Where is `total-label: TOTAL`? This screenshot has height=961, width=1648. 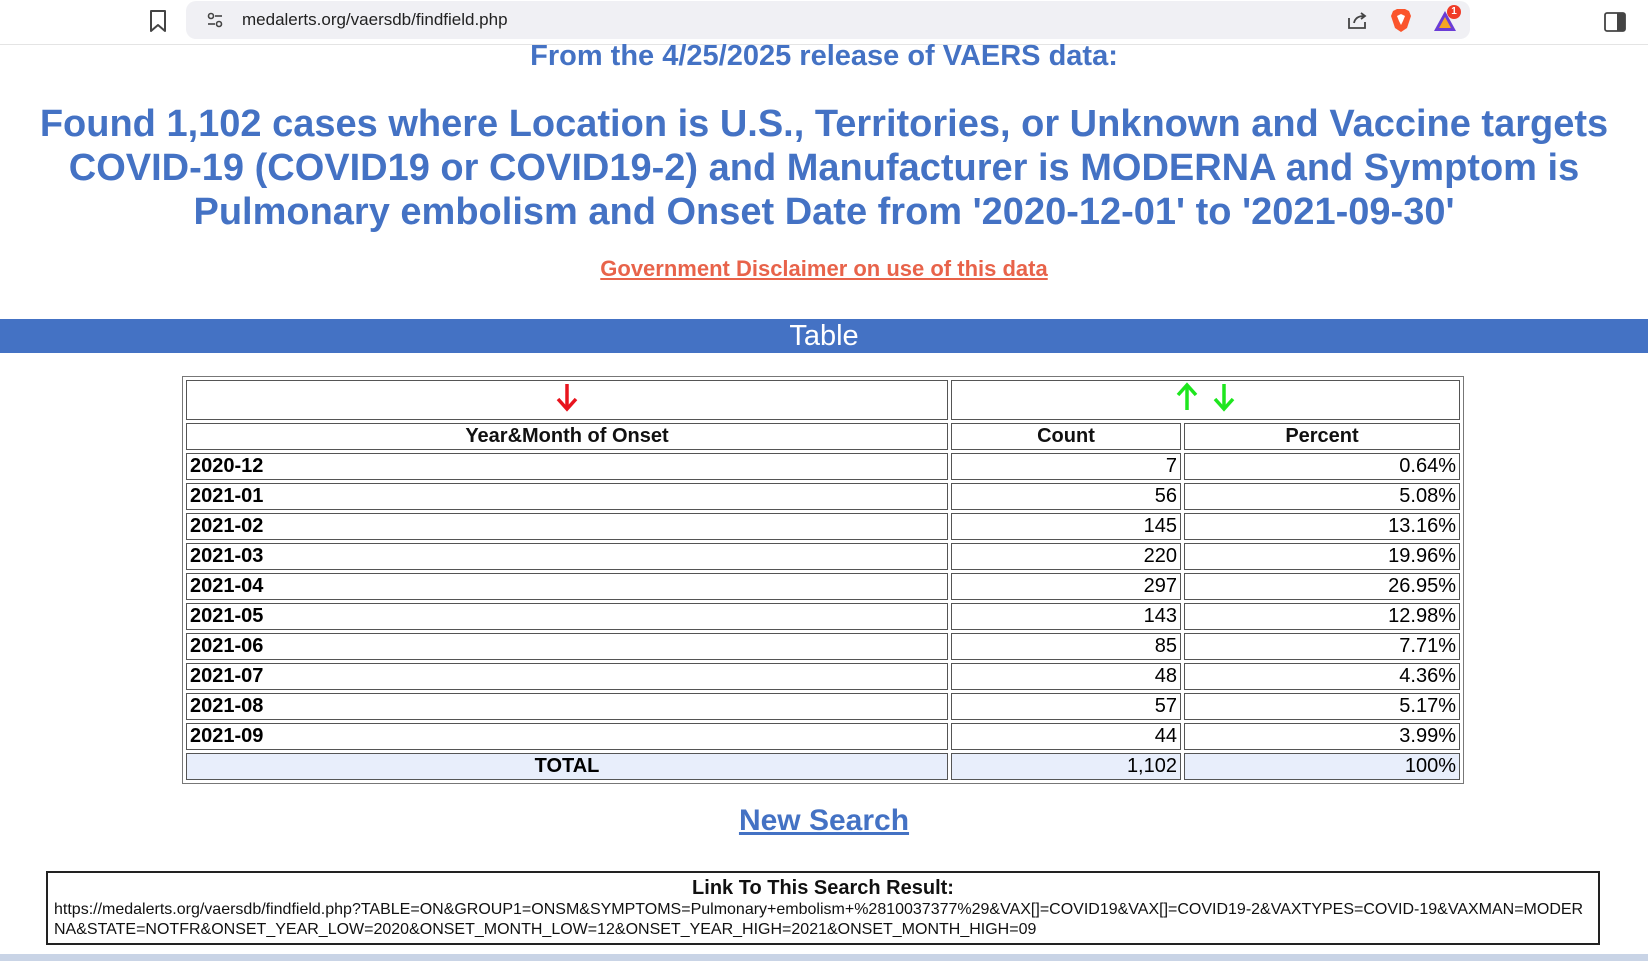
total-label: TOTAL is located at coordinates (567, 766).